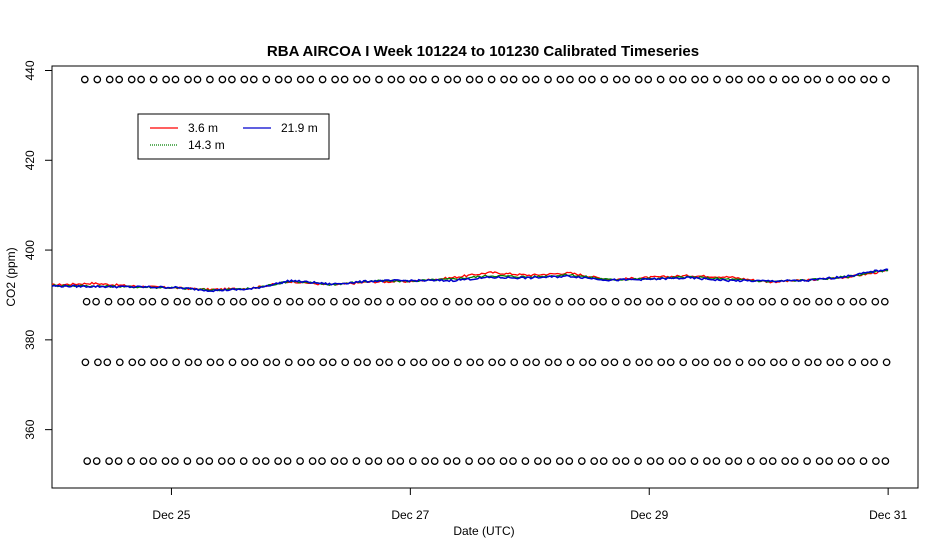 Image resolution: width=936 pixels, height=540 pixels. Describe the element at coordinates (299, 128) in the screenshot. I see `legend-label-21-9m: 21.9 m` at that location.